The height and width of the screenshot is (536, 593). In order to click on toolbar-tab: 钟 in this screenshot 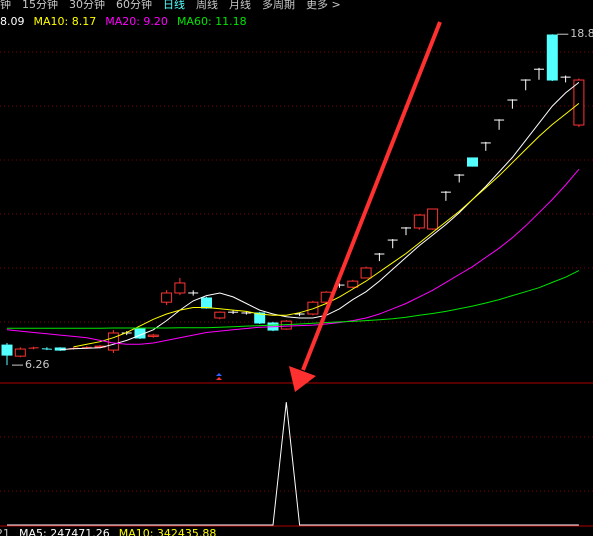, I will do `click(5, 5)`.